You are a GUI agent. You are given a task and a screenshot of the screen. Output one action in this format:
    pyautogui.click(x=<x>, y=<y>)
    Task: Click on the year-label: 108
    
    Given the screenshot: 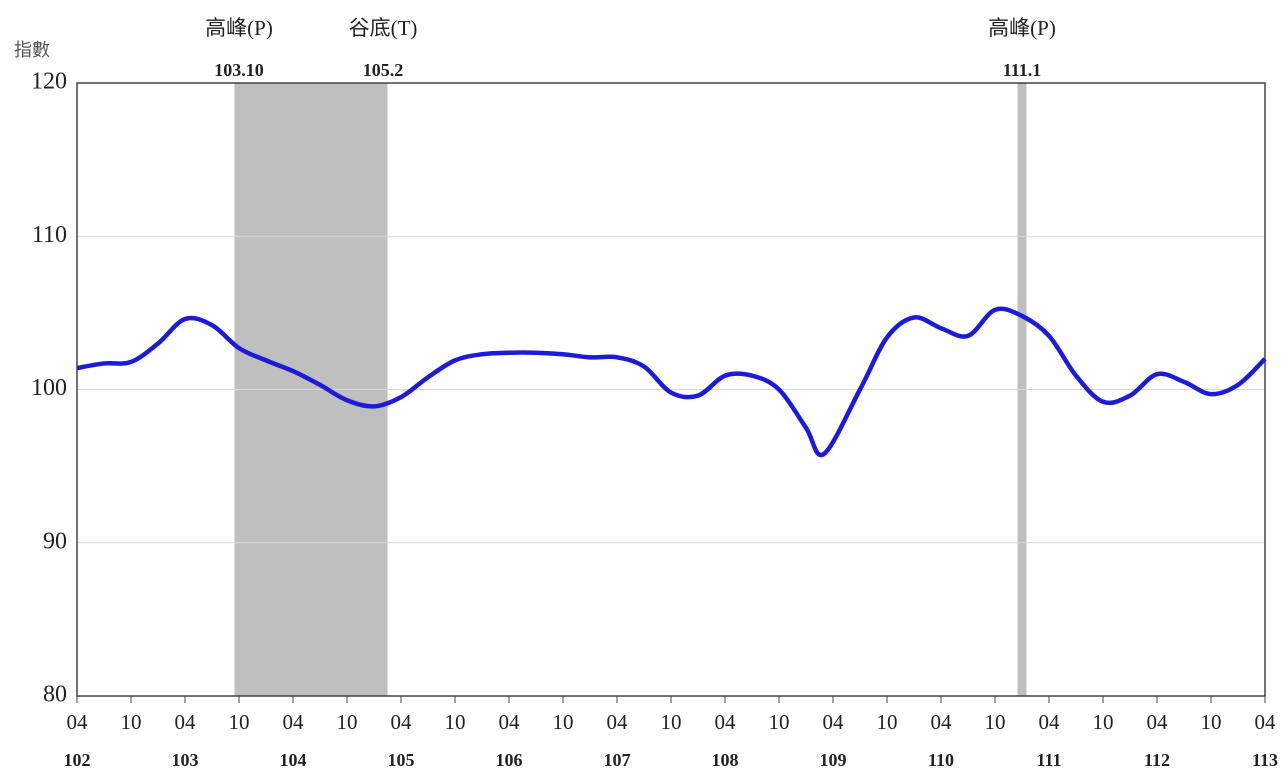 What is the action you would take?
    pyautogui.click(x=725, y=760)
    